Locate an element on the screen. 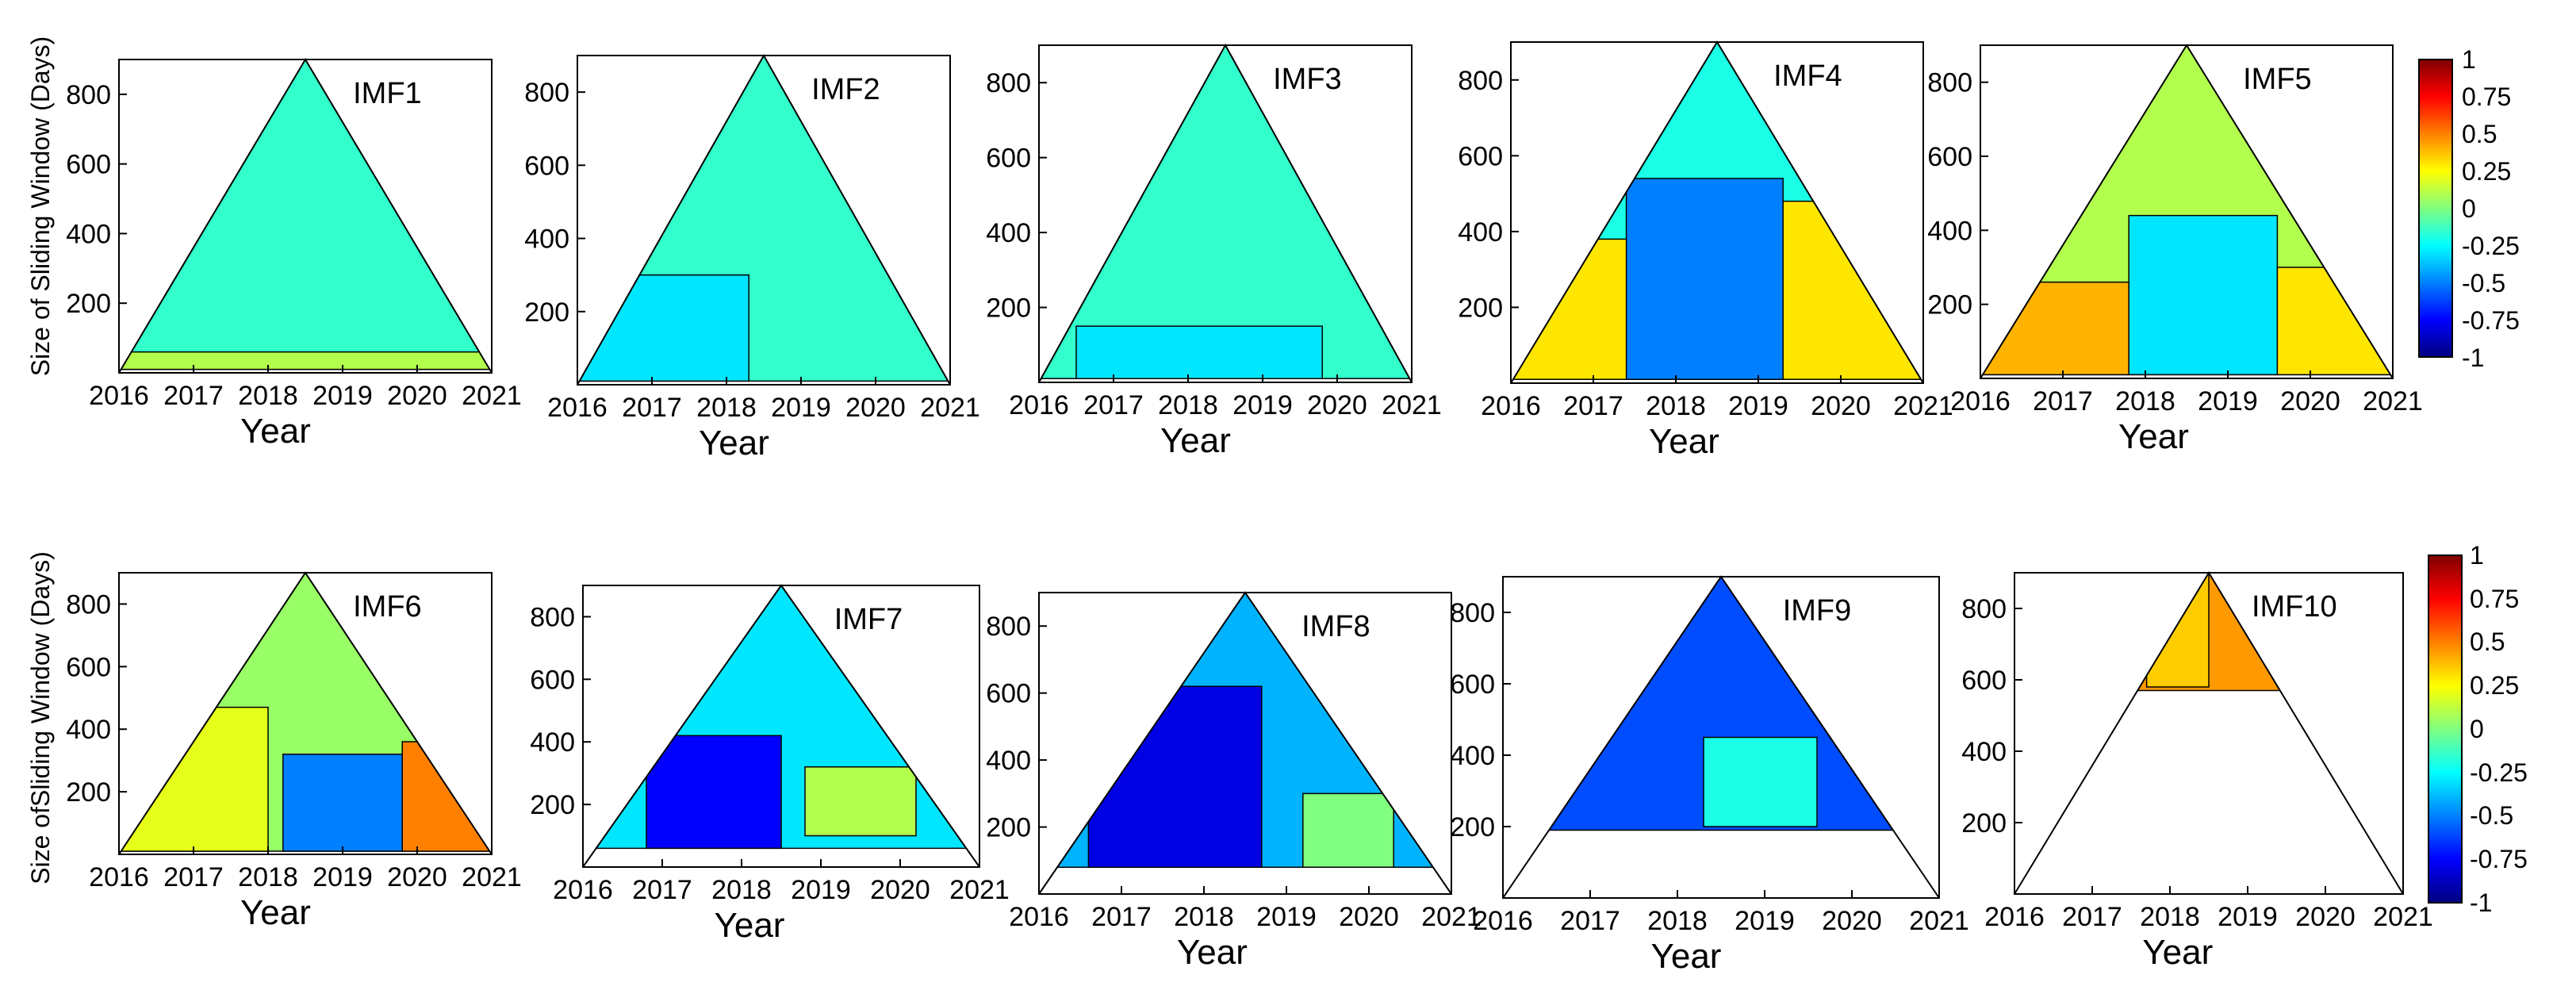 The image size is (2576, 990). colorbar-bottom-tick: -0.5 is located at coordinates (2491, 815).